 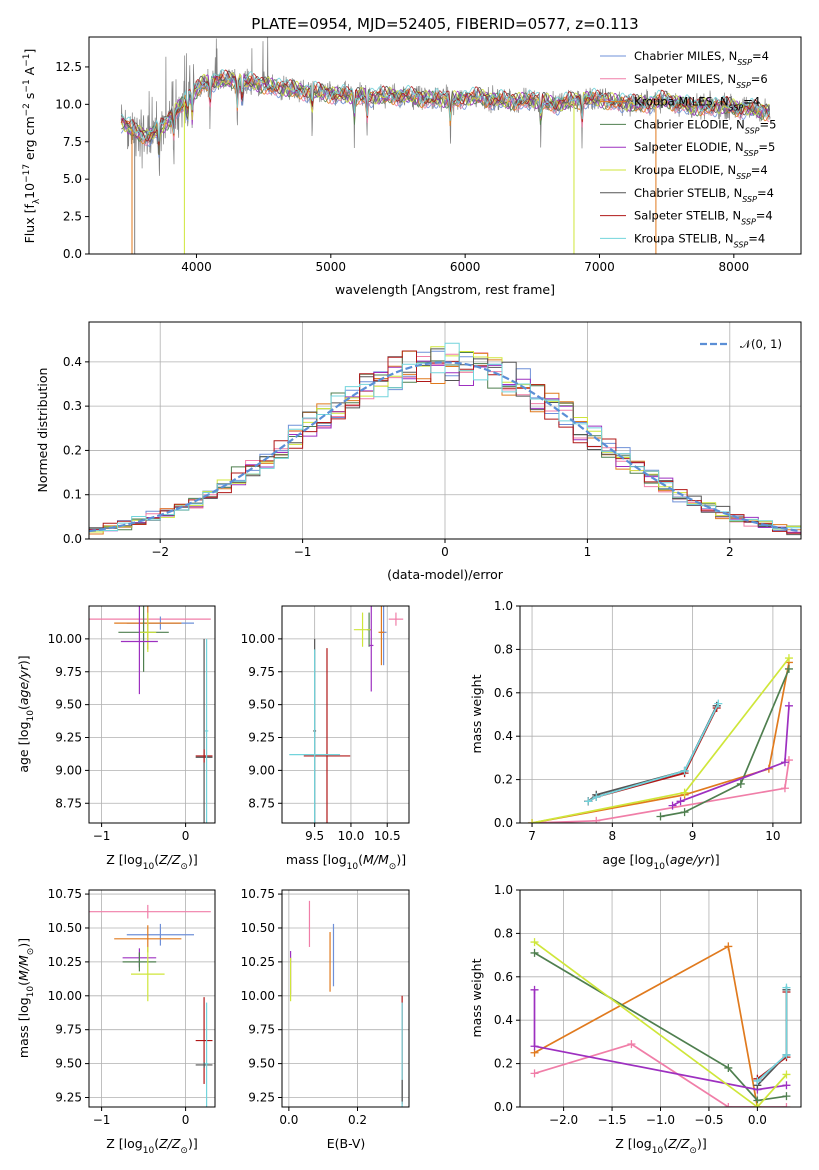 I want to click on y-tick-label: 9.50, so click(x=68, y=705).